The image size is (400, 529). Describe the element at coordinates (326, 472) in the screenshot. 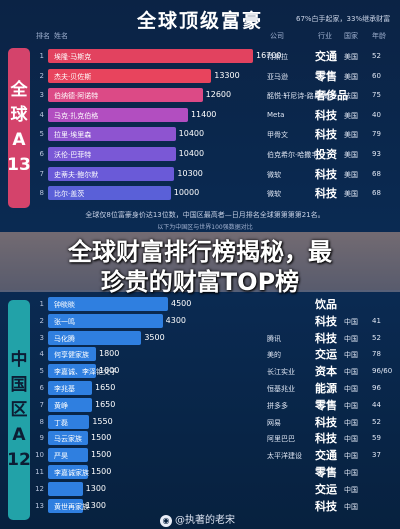

I see `industry-label: 零售` at that location.